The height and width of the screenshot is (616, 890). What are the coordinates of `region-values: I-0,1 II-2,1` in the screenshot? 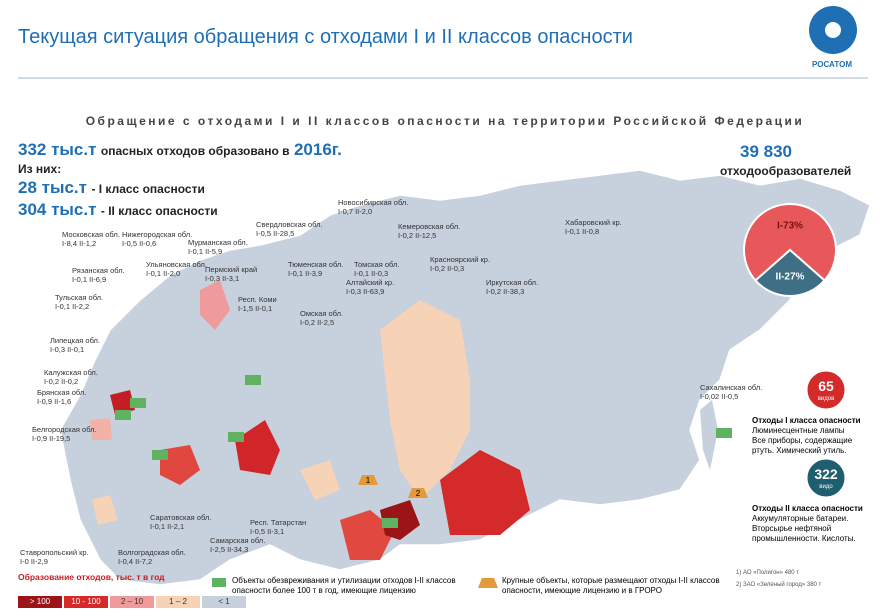 It's located at (167, 526).